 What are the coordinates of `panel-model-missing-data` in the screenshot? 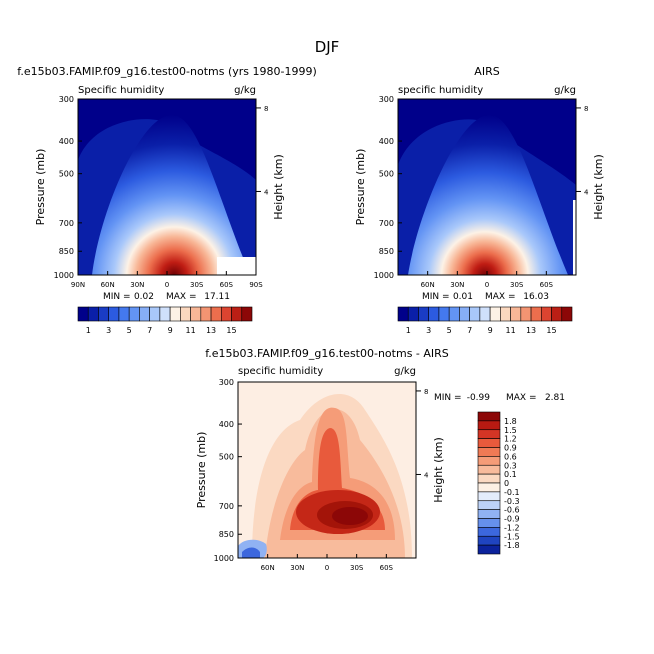 It's located at (236, 266).